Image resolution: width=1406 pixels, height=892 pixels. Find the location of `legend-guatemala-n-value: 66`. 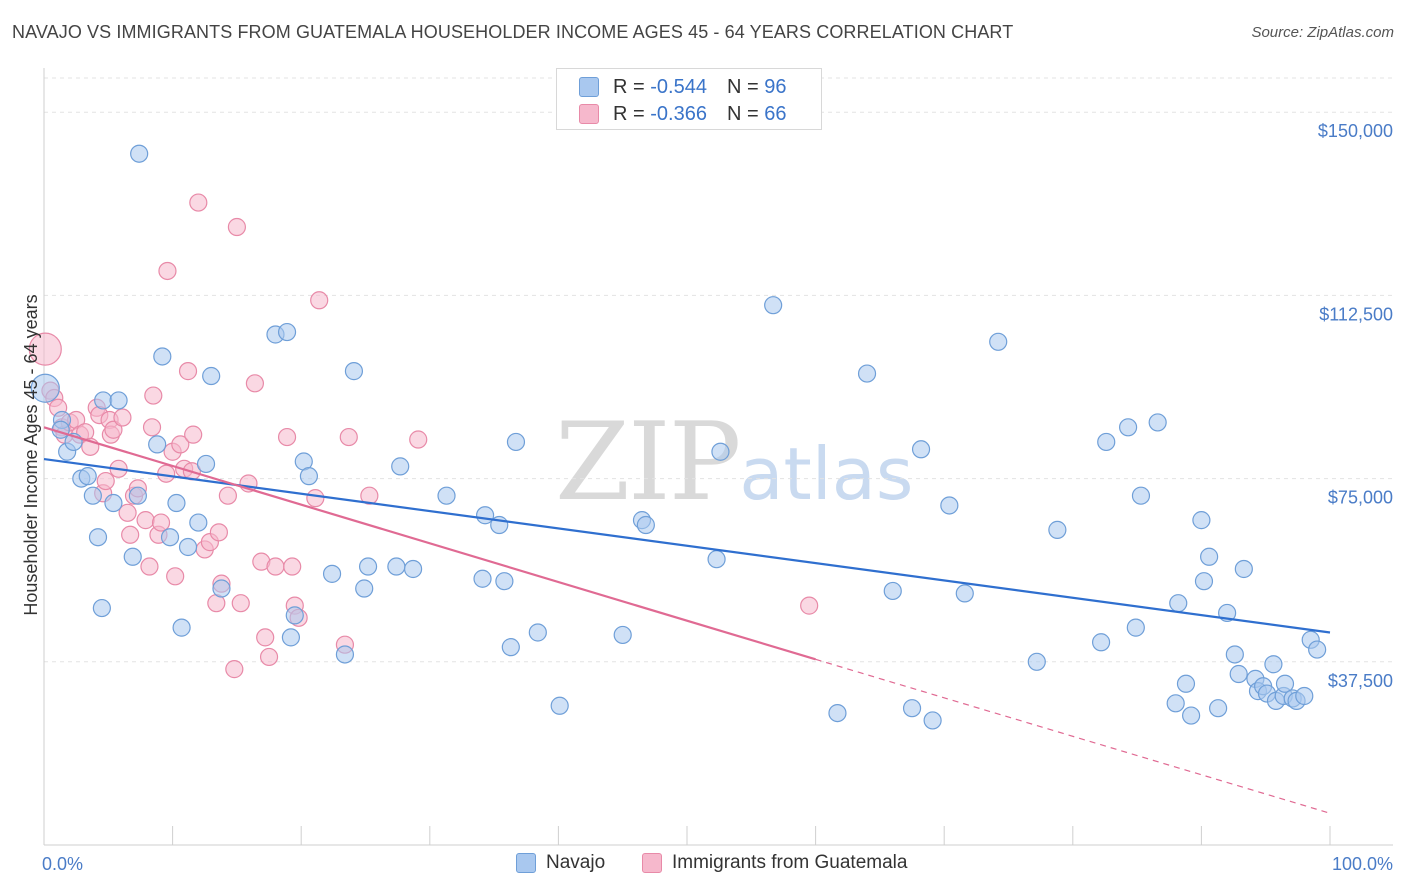

legend-guatemala-n-value: 66 is located at coordinates (775, 113).